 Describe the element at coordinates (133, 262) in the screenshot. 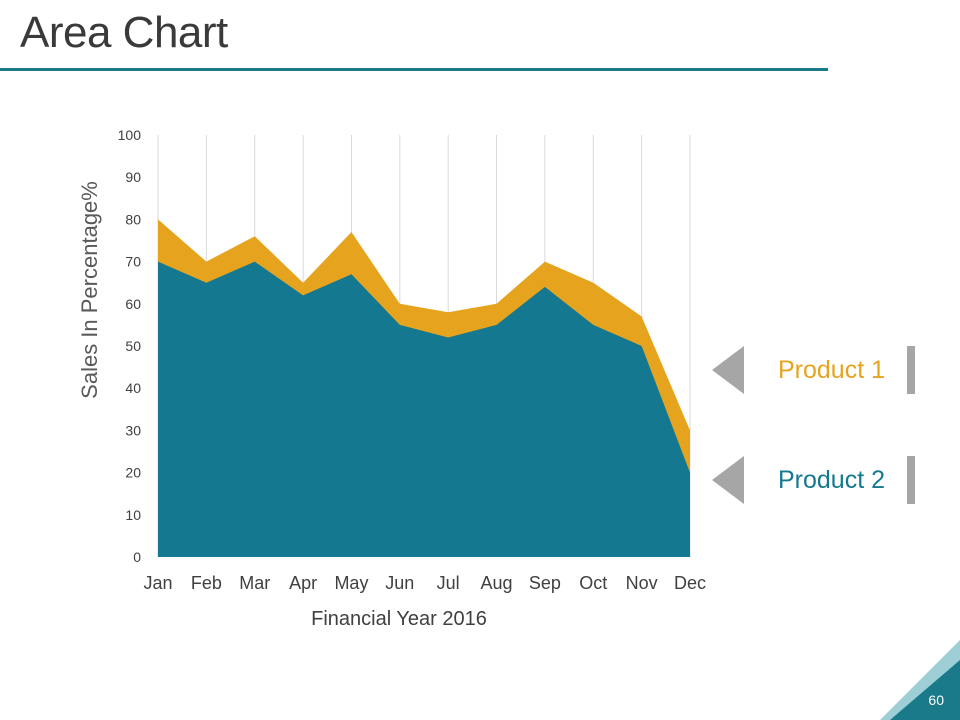

I see `y-tick-label: 70` at that location.